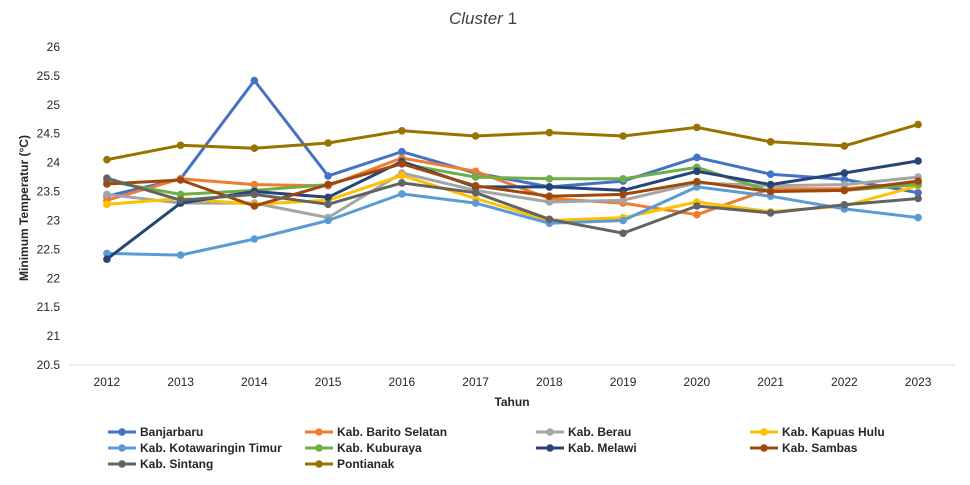 This screenshot has width=970, height=485. I want to click on y-tick-label: 20.5, so click(49, 365).